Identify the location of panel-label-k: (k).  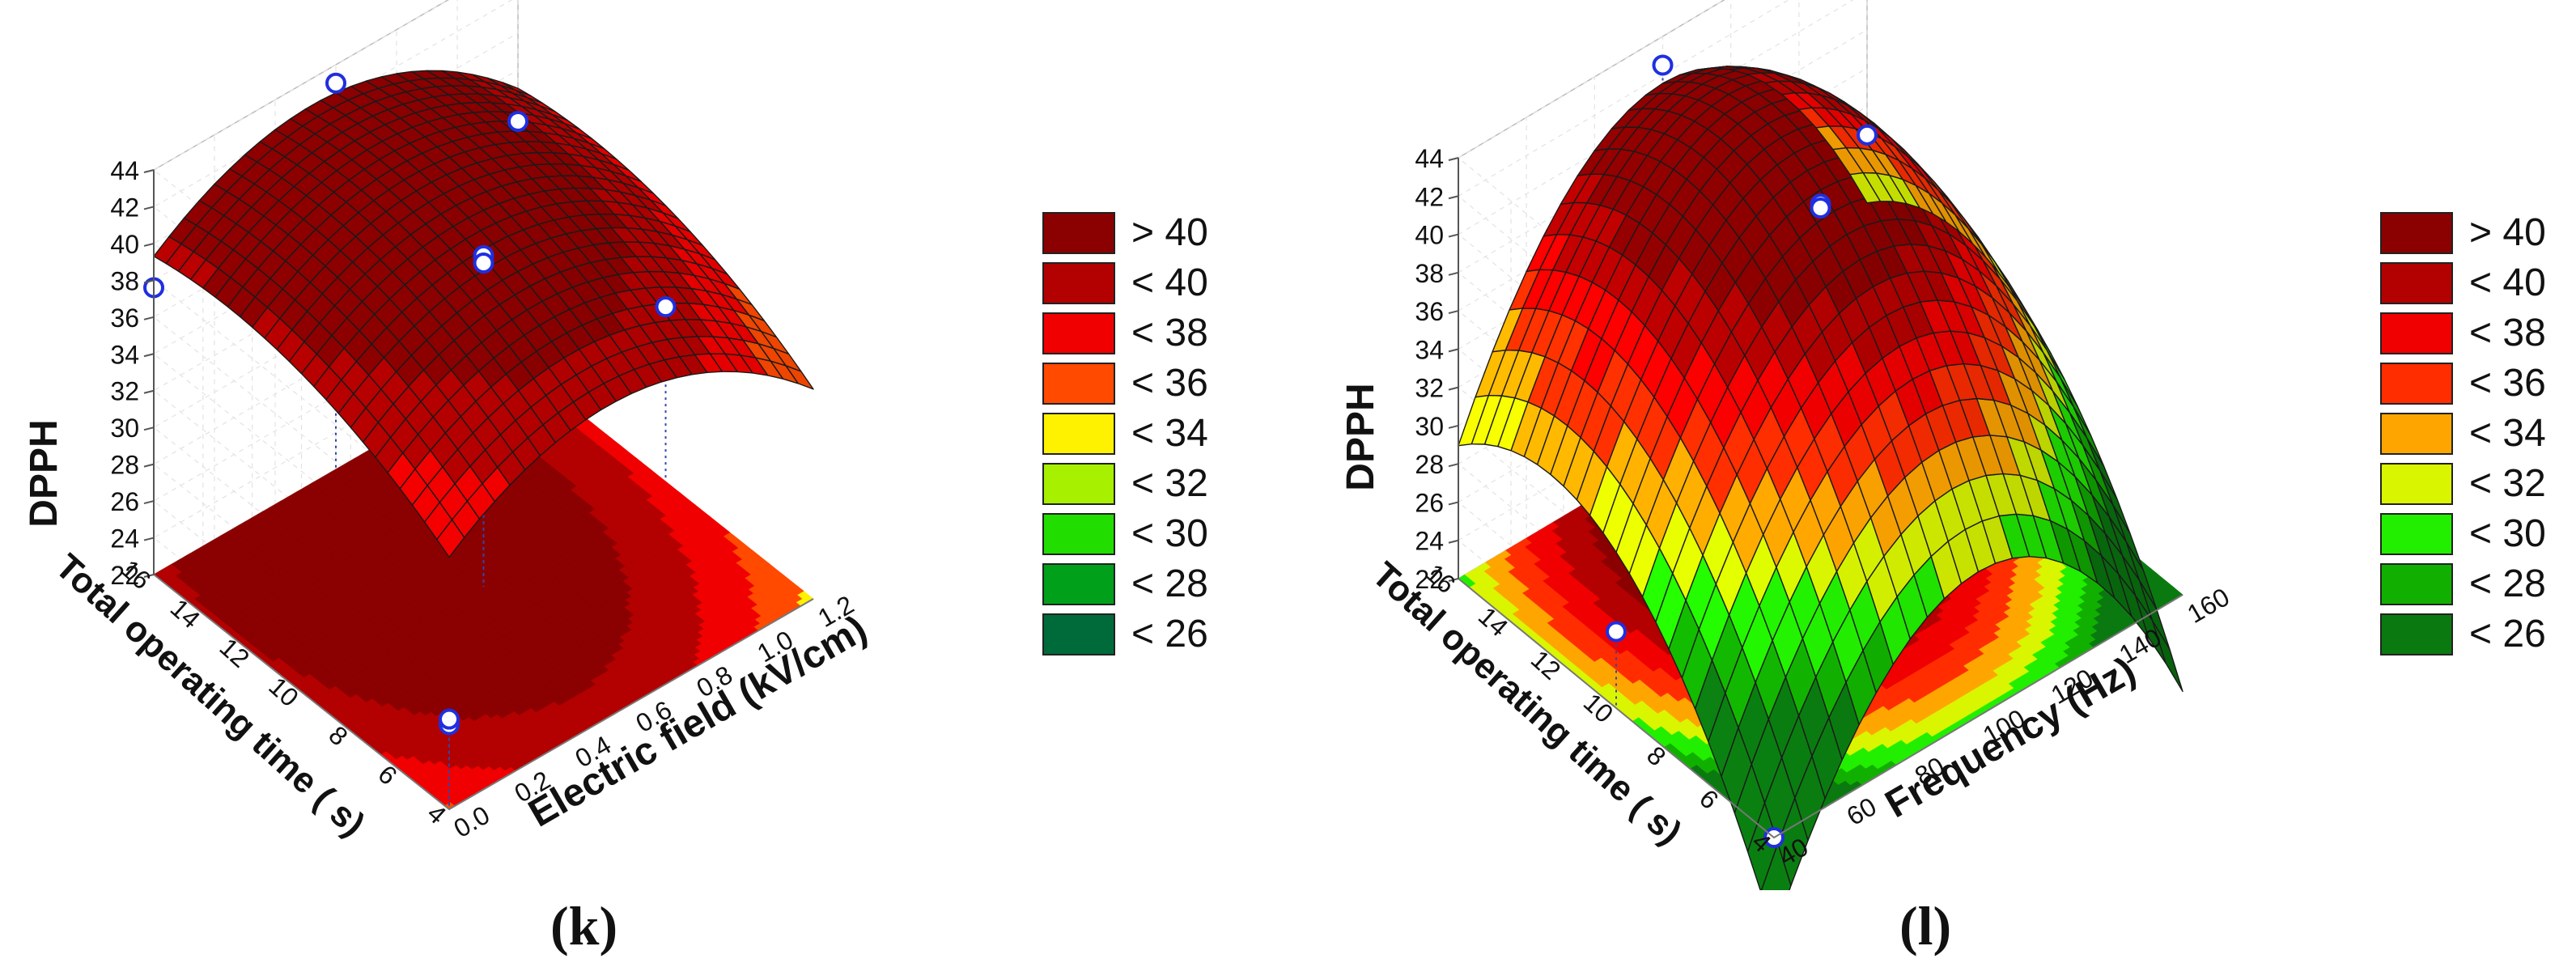
(584, 926).